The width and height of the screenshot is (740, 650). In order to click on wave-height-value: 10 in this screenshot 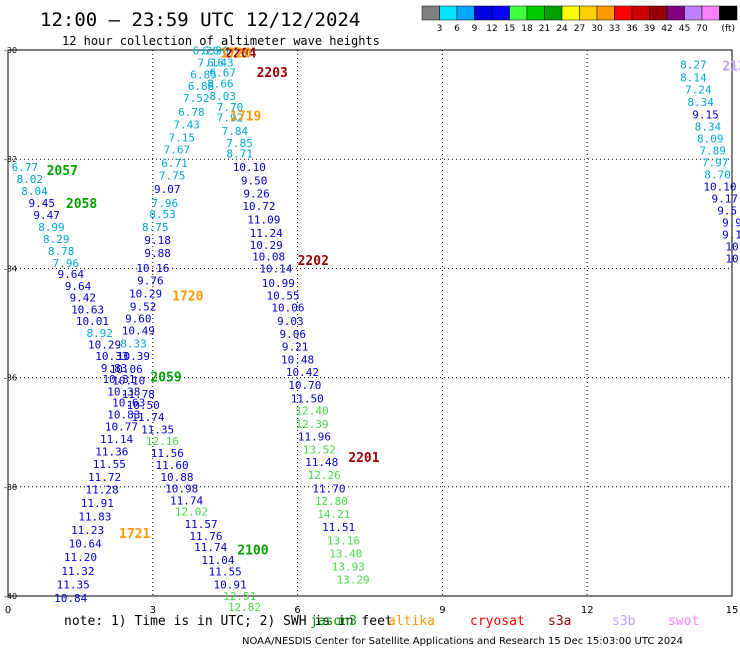, I will do `click(731, 259)`.